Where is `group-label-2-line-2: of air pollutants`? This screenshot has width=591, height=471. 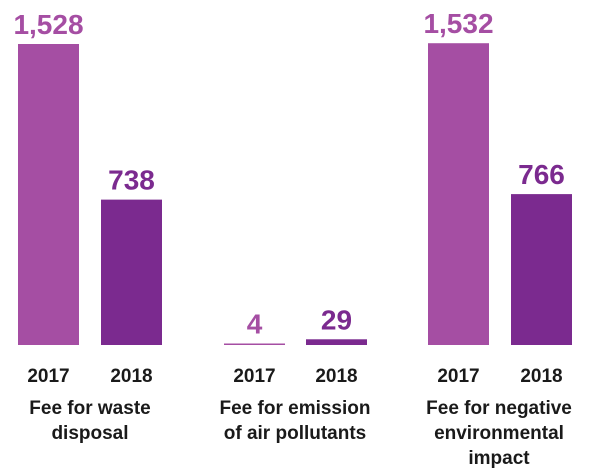
group-label-2-line-2: of air pollutants is located at coordinates (295, 433).